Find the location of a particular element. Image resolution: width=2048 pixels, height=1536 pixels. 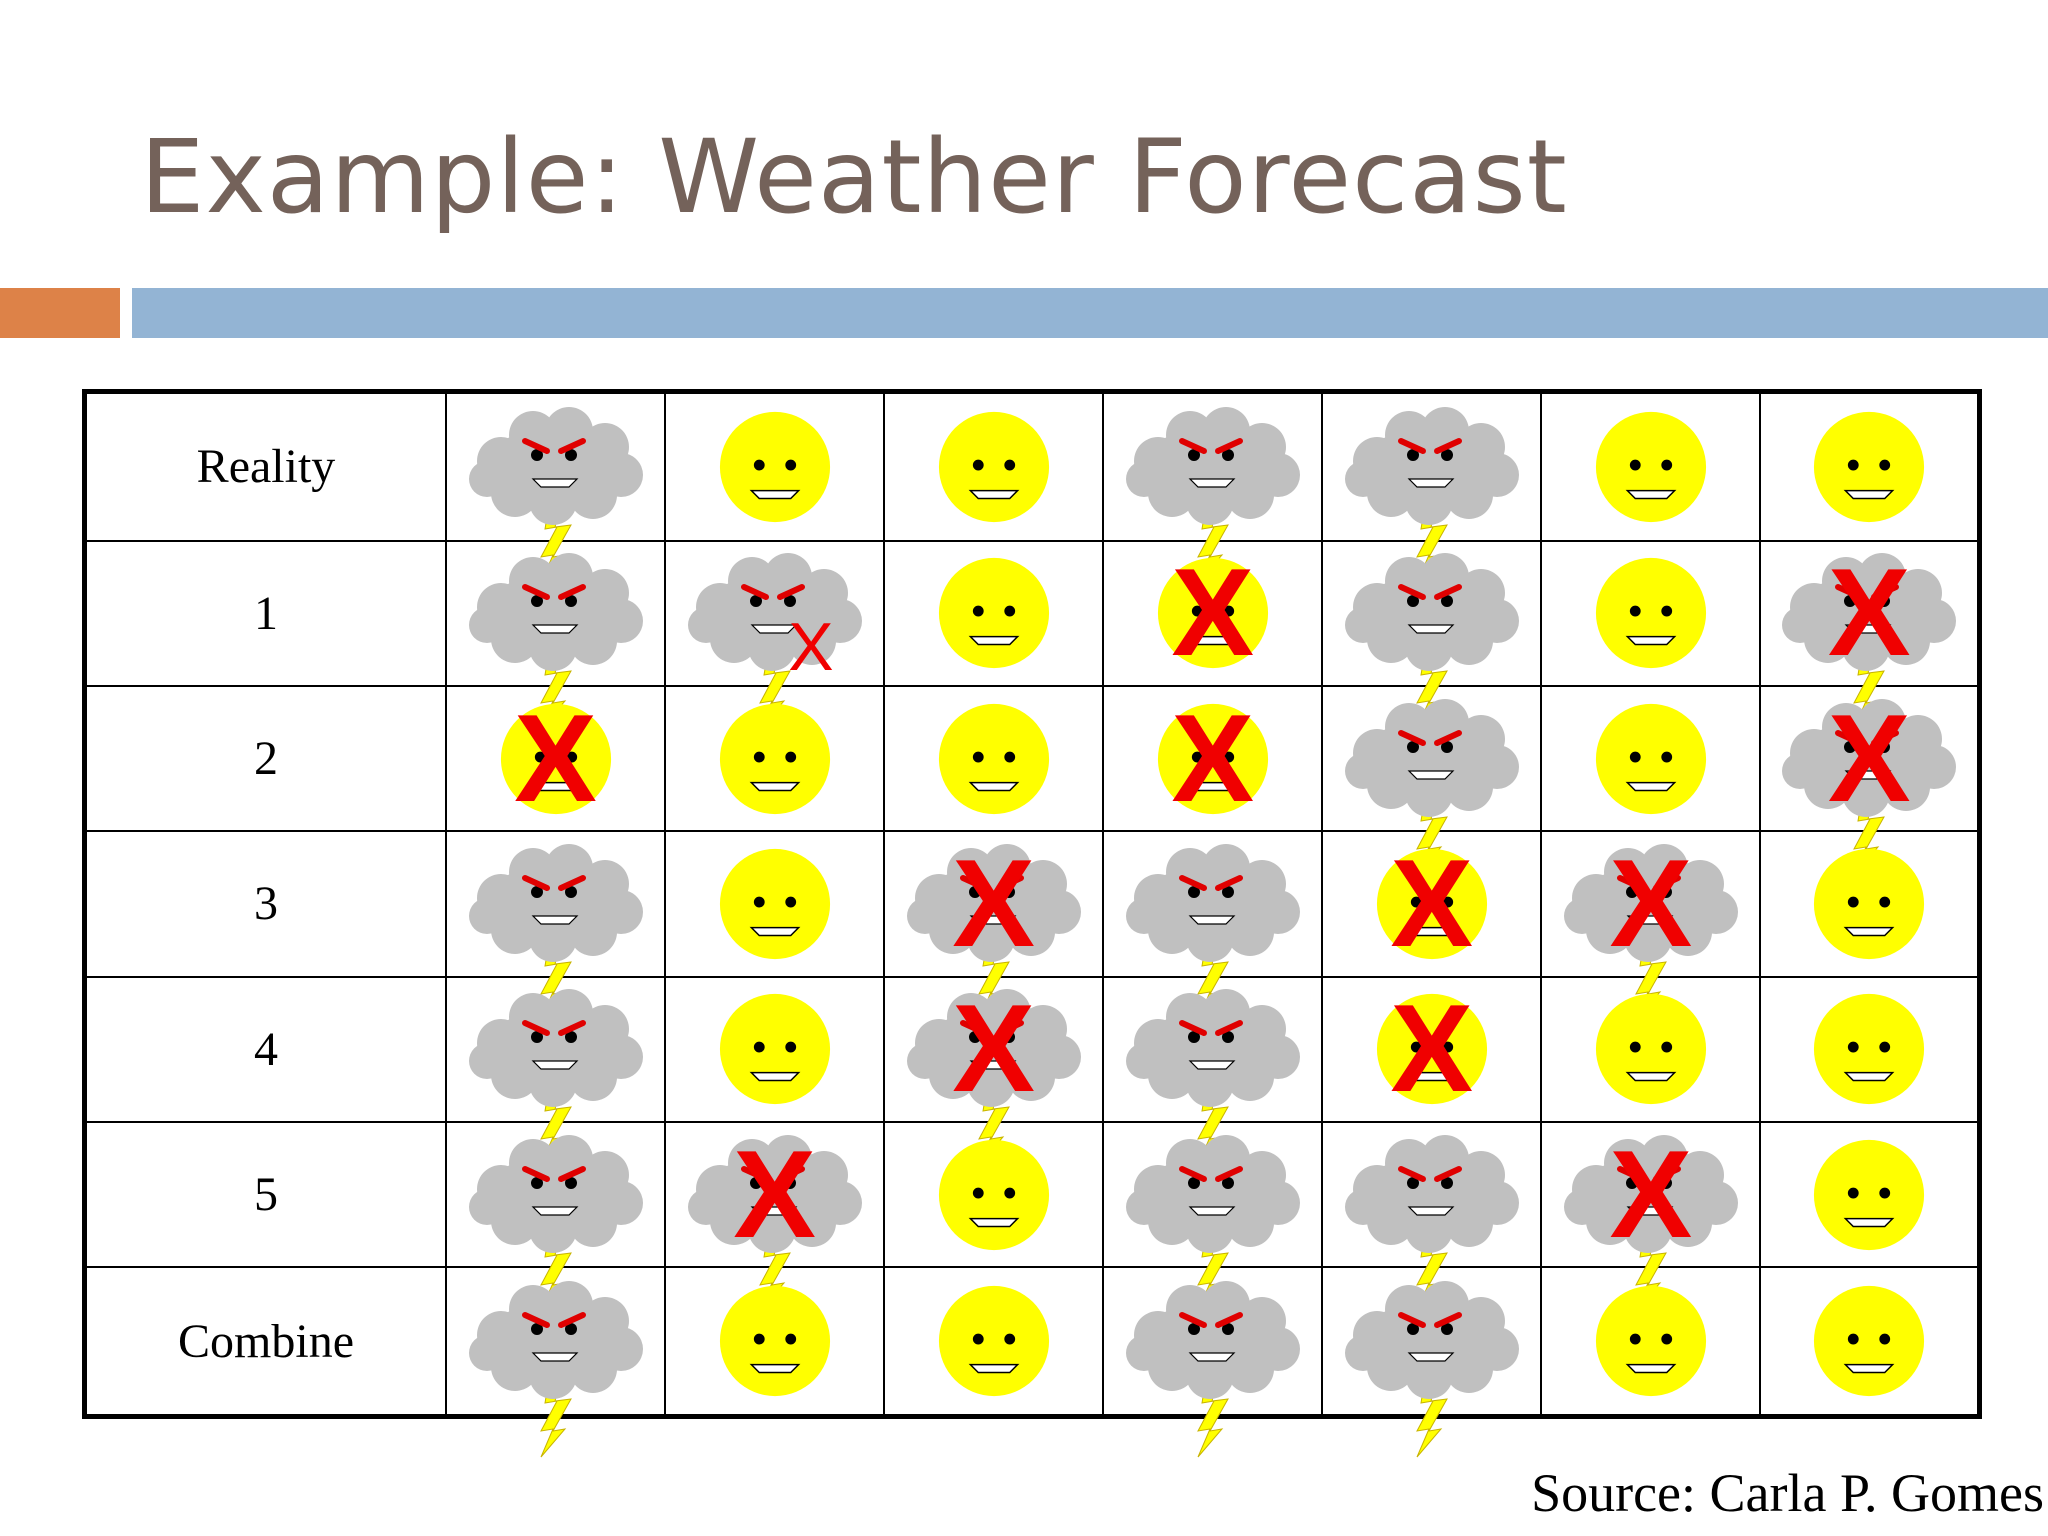

table-row: 5 X X is located at coordinates (1032, 1215).